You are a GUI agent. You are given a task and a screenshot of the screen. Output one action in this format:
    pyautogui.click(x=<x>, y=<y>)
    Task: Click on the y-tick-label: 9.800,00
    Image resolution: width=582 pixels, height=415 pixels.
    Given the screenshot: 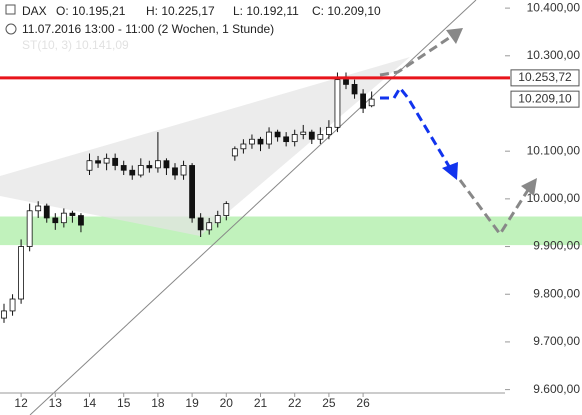 What is the action you would take?
    pyautogui.click(x=556, y=293)
    